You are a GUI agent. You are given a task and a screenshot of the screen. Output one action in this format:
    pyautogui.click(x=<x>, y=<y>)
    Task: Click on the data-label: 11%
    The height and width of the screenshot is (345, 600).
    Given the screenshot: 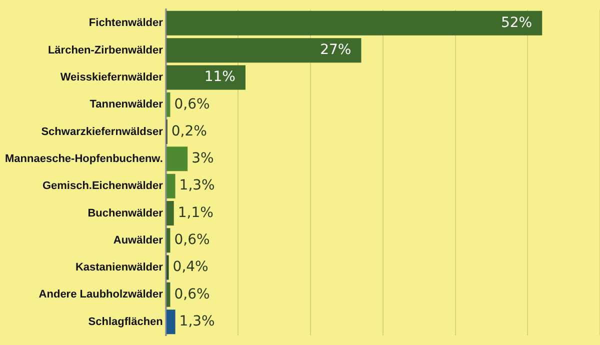 What is the action you would take?
    pyautogui.click(x=220, y=77)
    